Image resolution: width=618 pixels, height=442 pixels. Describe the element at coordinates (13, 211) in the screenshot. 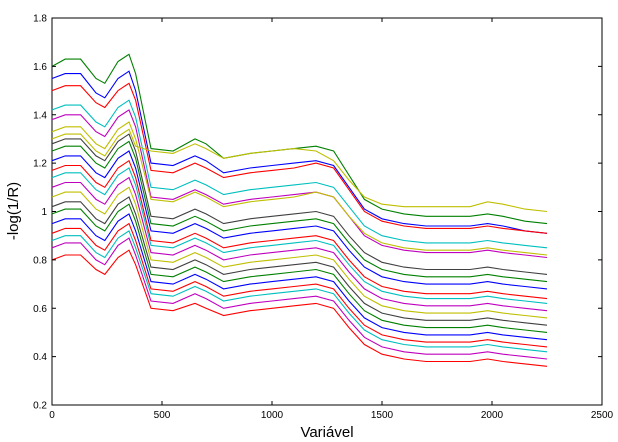

I see `y-axis-title: -log(1/R)` at that location.